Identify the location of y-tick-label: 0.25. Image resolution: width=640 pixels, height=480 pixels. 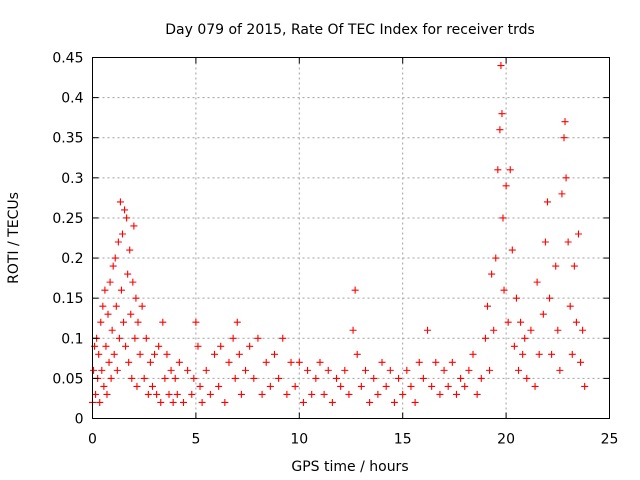
(67, 219).